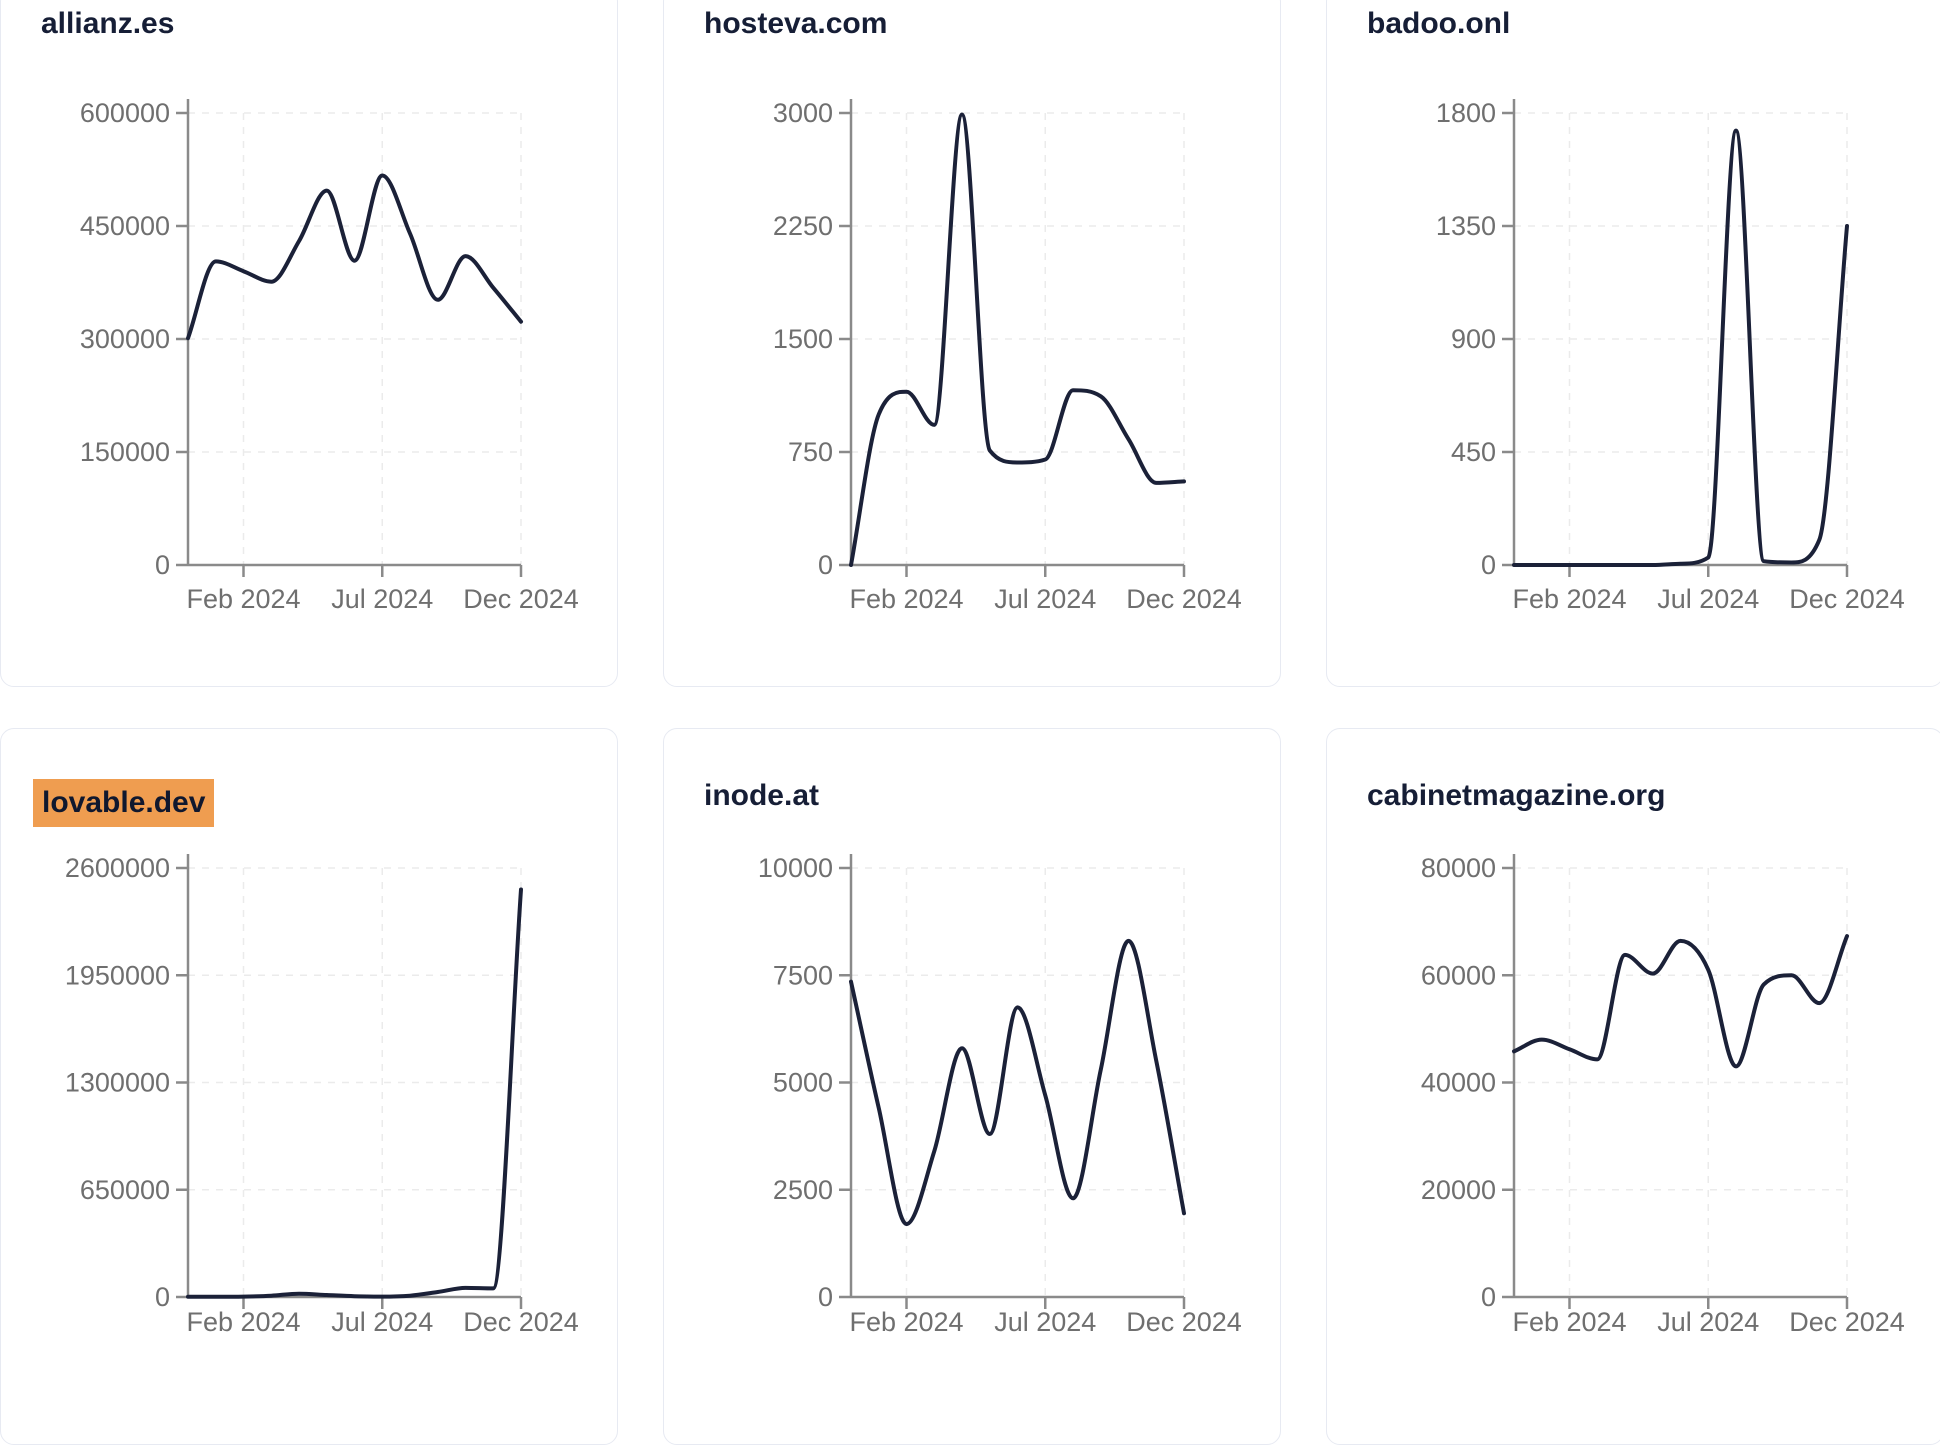 The image size is (1940, 1452). I want to click on domain-title-row: badoo.onl, so click(1438, 24).